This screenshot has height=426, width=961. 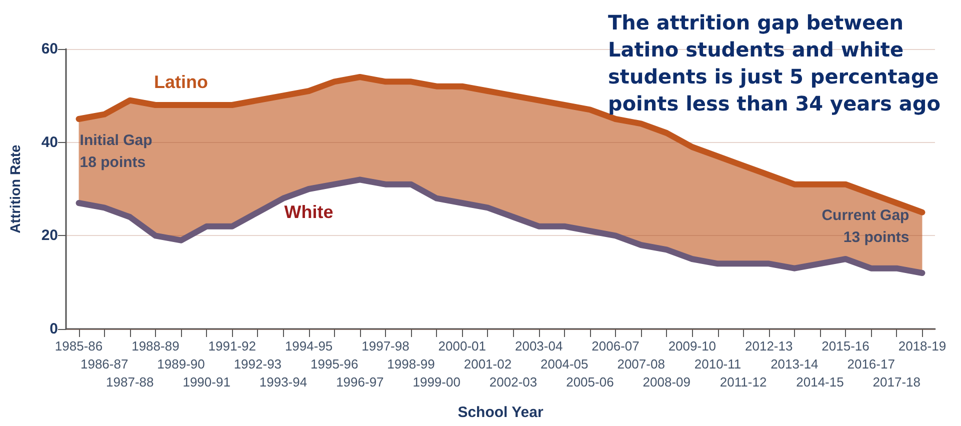 I want to click on x-tick-label: 1987-88, so click(x=130, y=382).